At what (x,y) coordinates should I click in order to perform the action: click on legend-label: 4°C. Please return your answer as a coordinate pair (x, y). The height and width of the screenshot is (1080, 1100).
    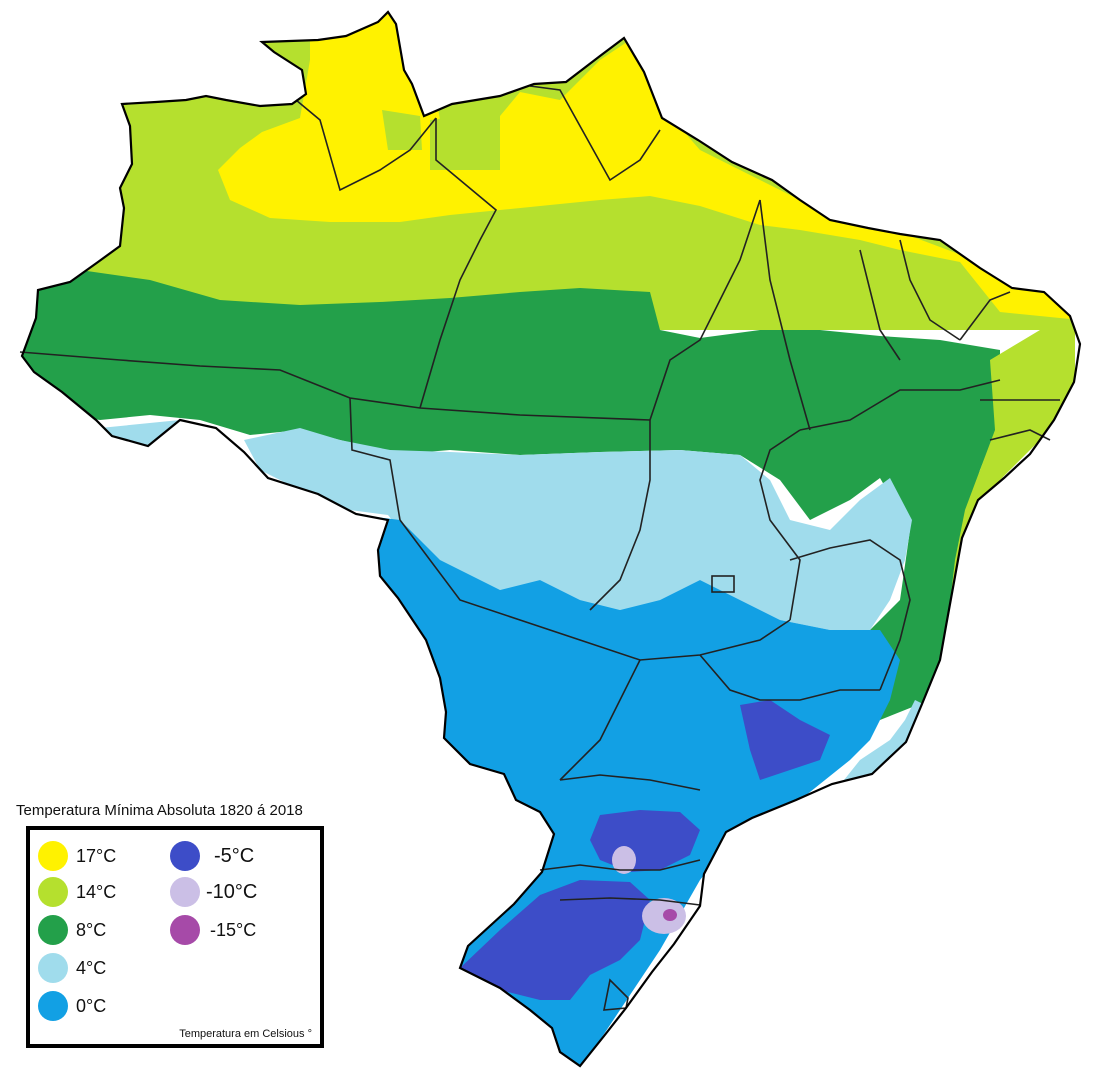
    Looking at the image, I should click on (91, 967).